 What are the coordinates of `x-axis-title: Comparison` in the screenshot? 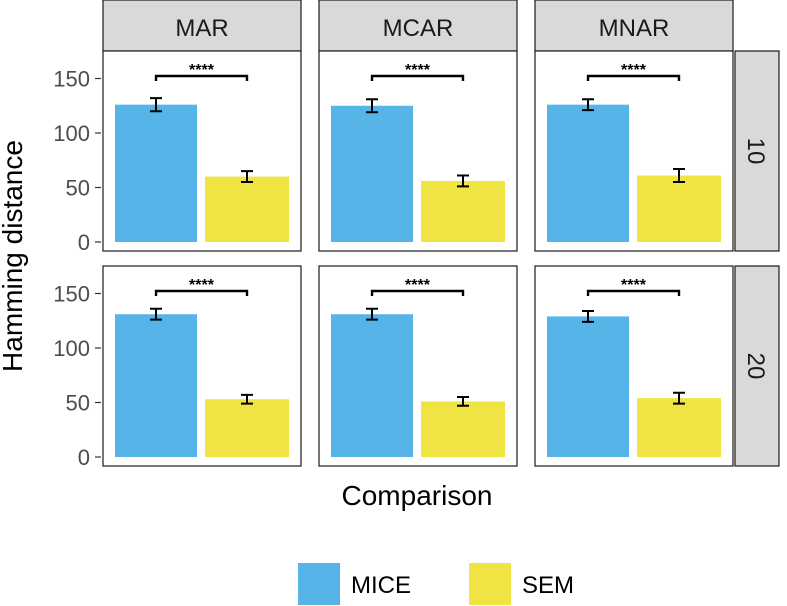 It's located at (417, 495).